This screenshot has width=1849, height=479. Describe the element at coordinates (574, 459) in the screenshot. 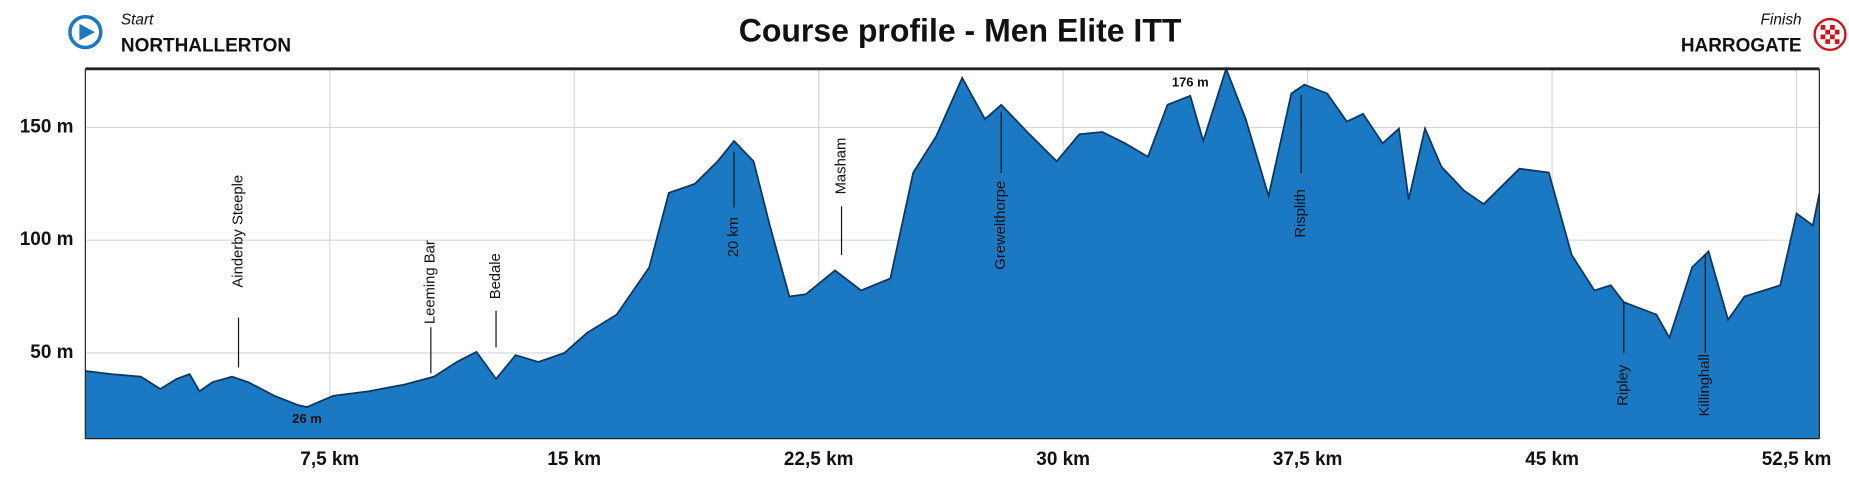

I see `x-tick-label: 15 km` at that location.